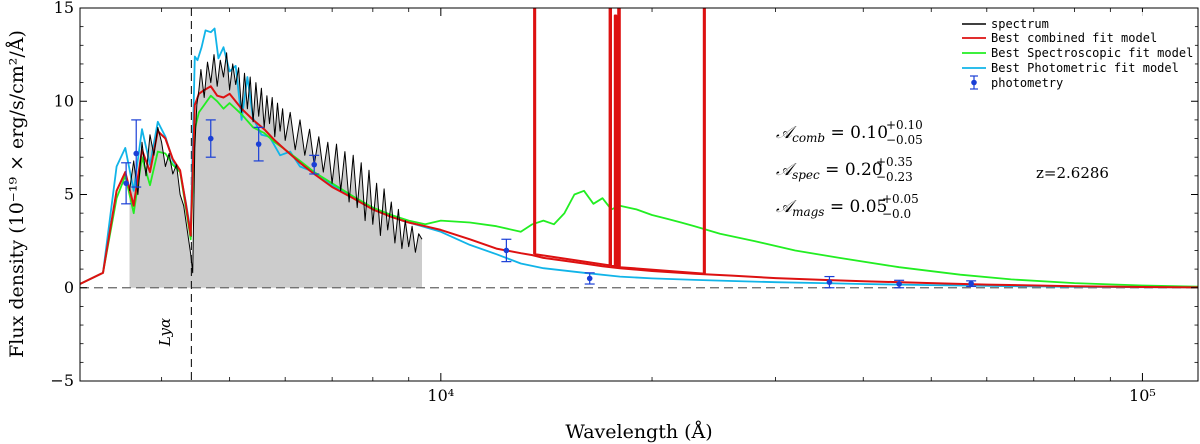 Image resolution: width=1200 pixels, height=444 pixels. I want to click on legend-entry-photometry: photometry, so click(1016, 82).